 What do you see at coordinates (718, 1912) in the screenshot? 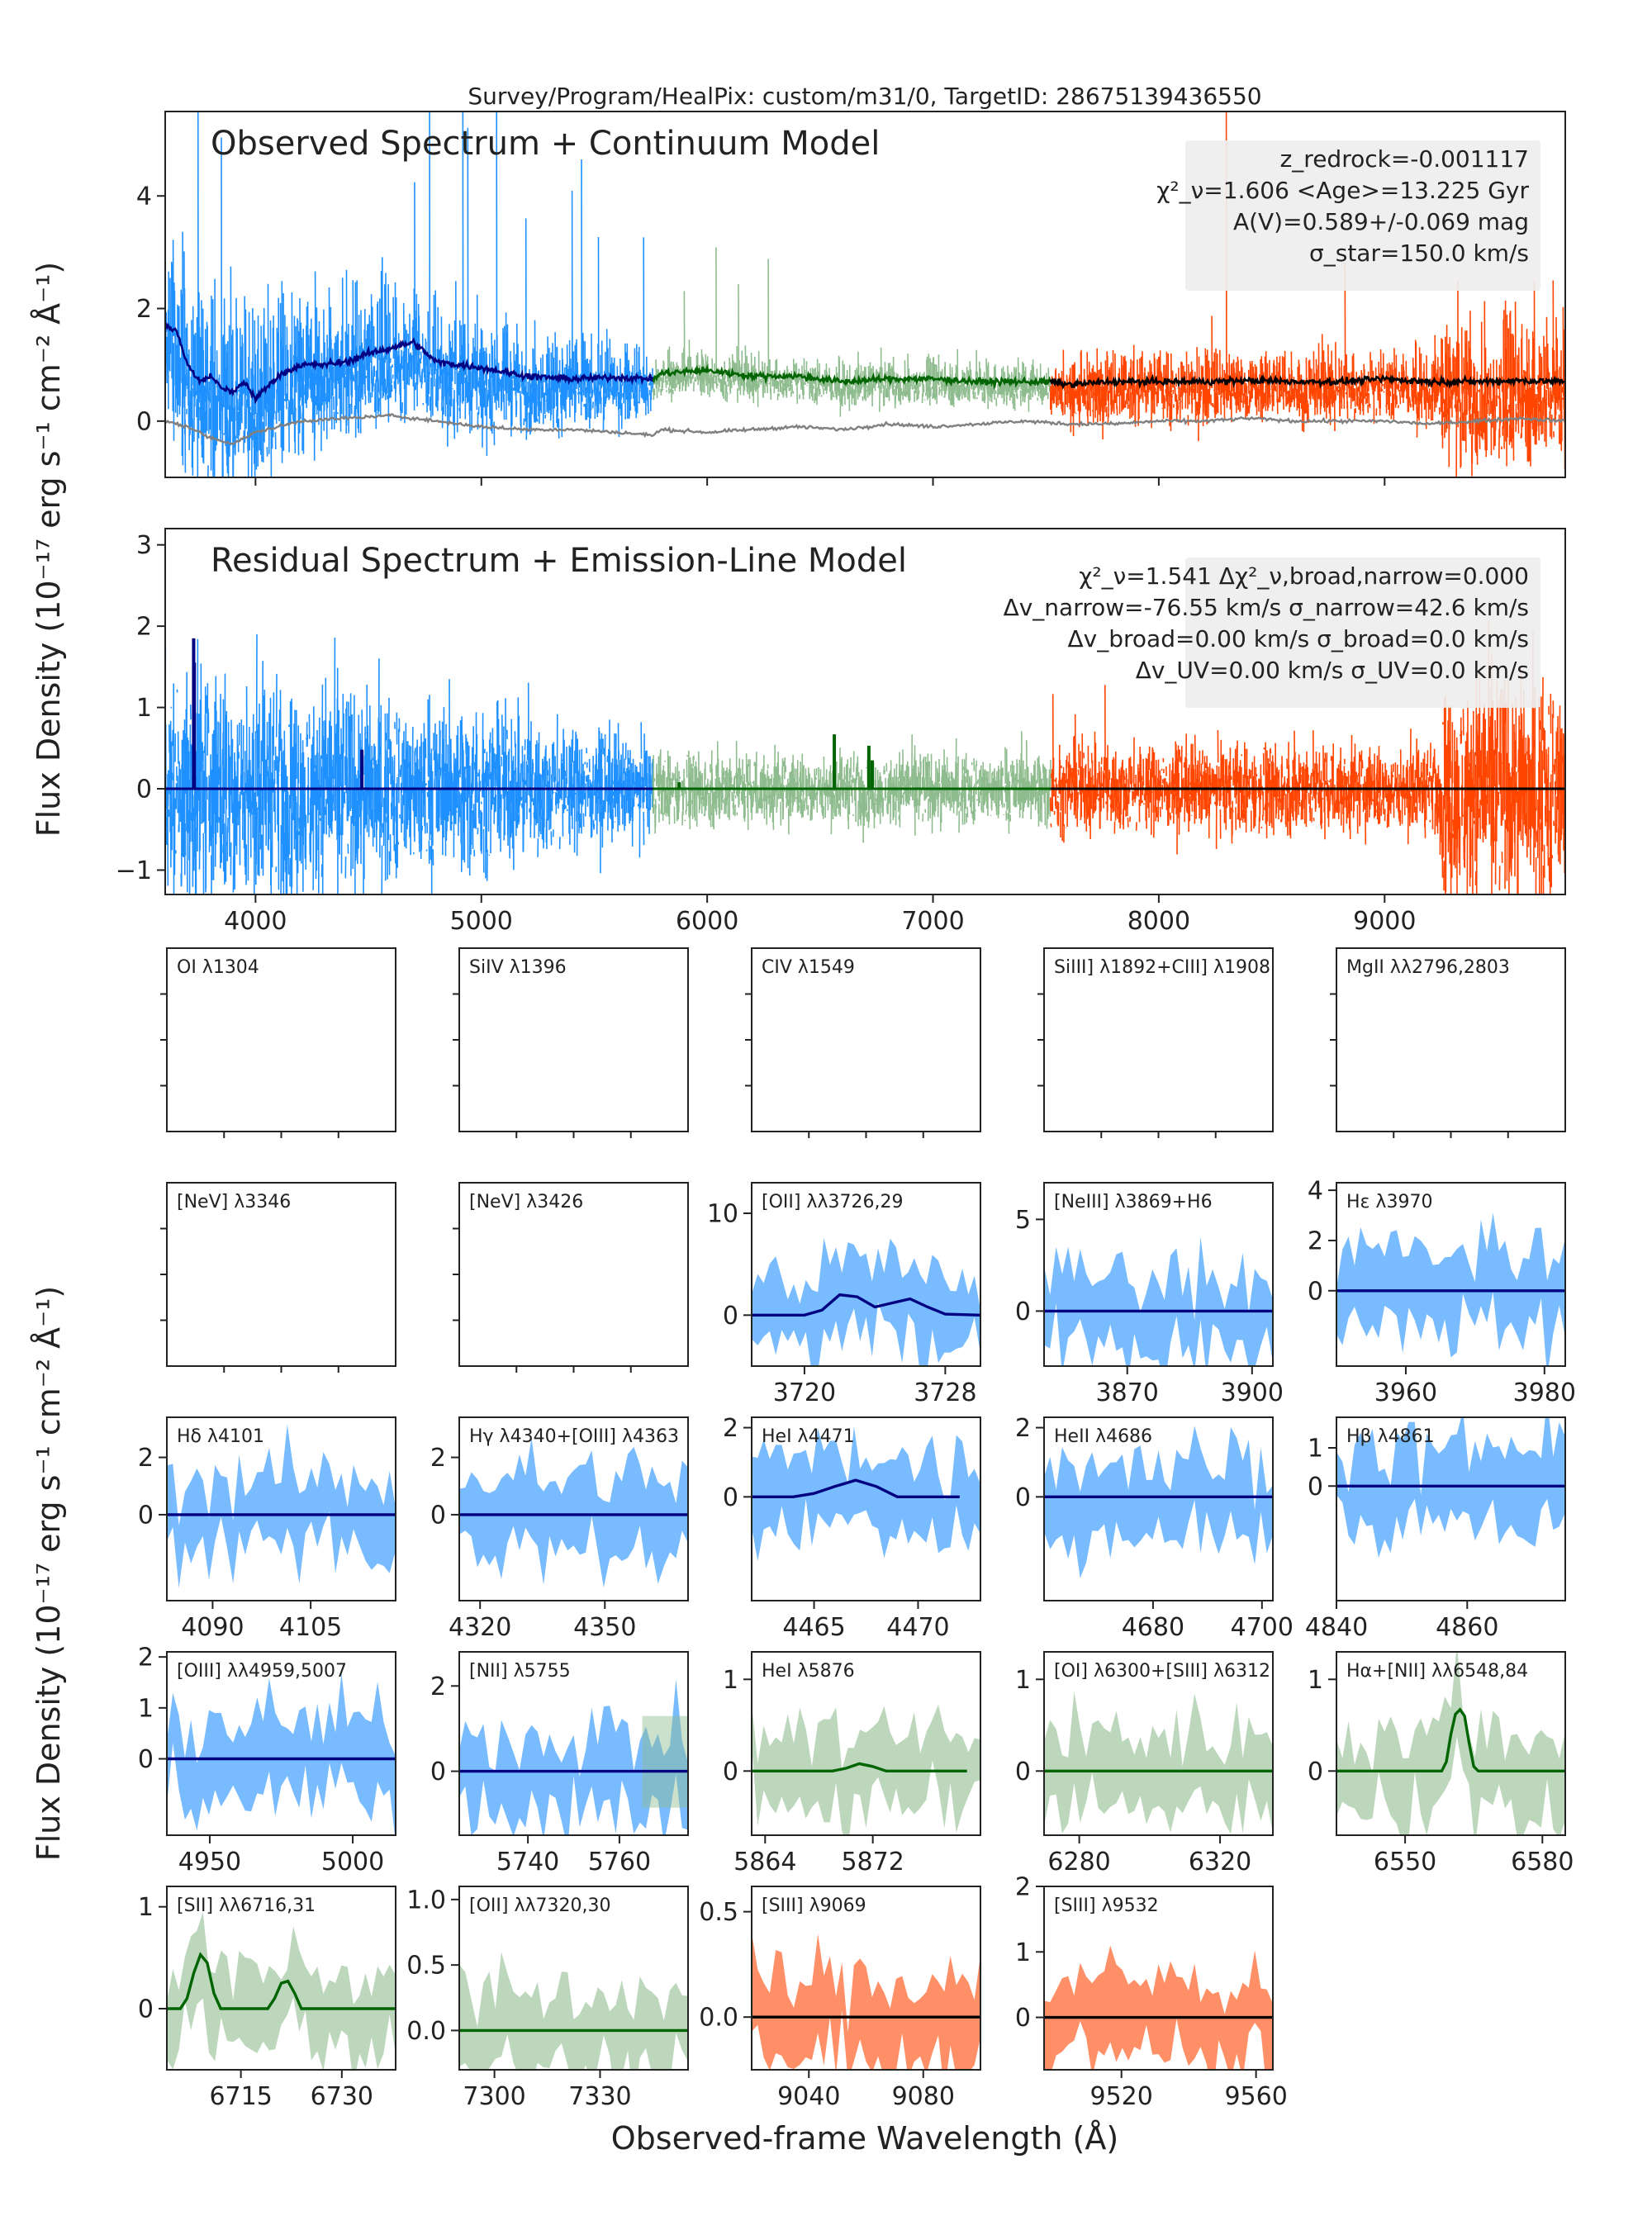
I see `y-tick-label: 0.5` at bounding box center [718, 1912].